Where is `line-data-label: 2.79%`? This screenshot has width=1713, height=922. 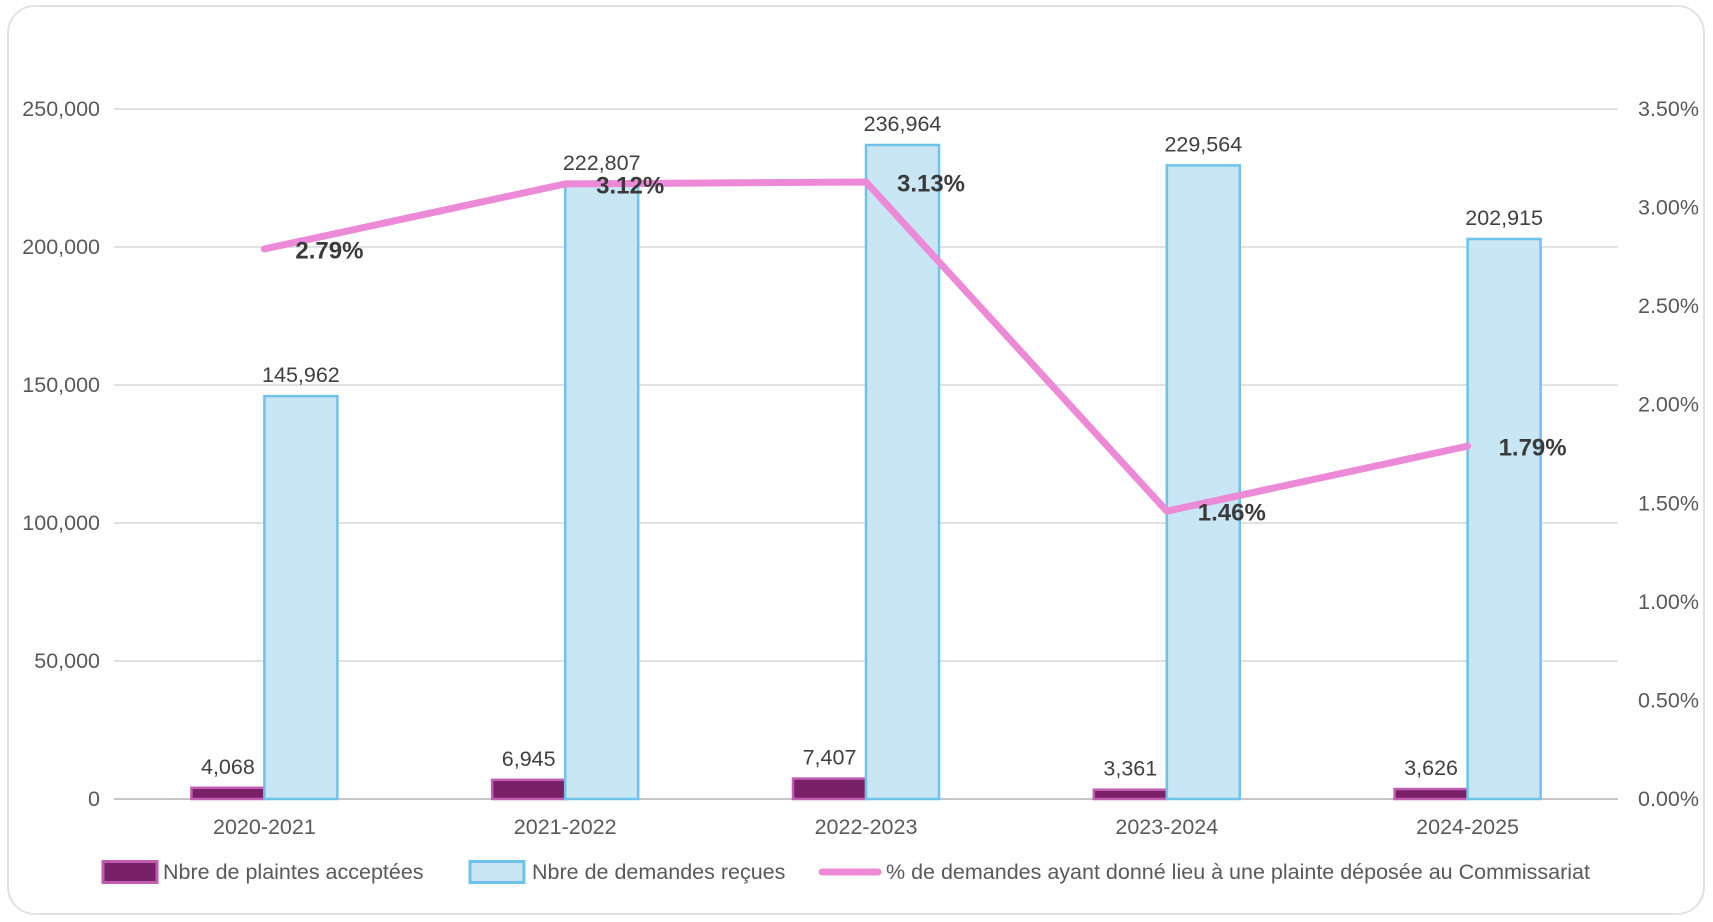 line-data-label: 2.79% is located at coordinates (329, 250).